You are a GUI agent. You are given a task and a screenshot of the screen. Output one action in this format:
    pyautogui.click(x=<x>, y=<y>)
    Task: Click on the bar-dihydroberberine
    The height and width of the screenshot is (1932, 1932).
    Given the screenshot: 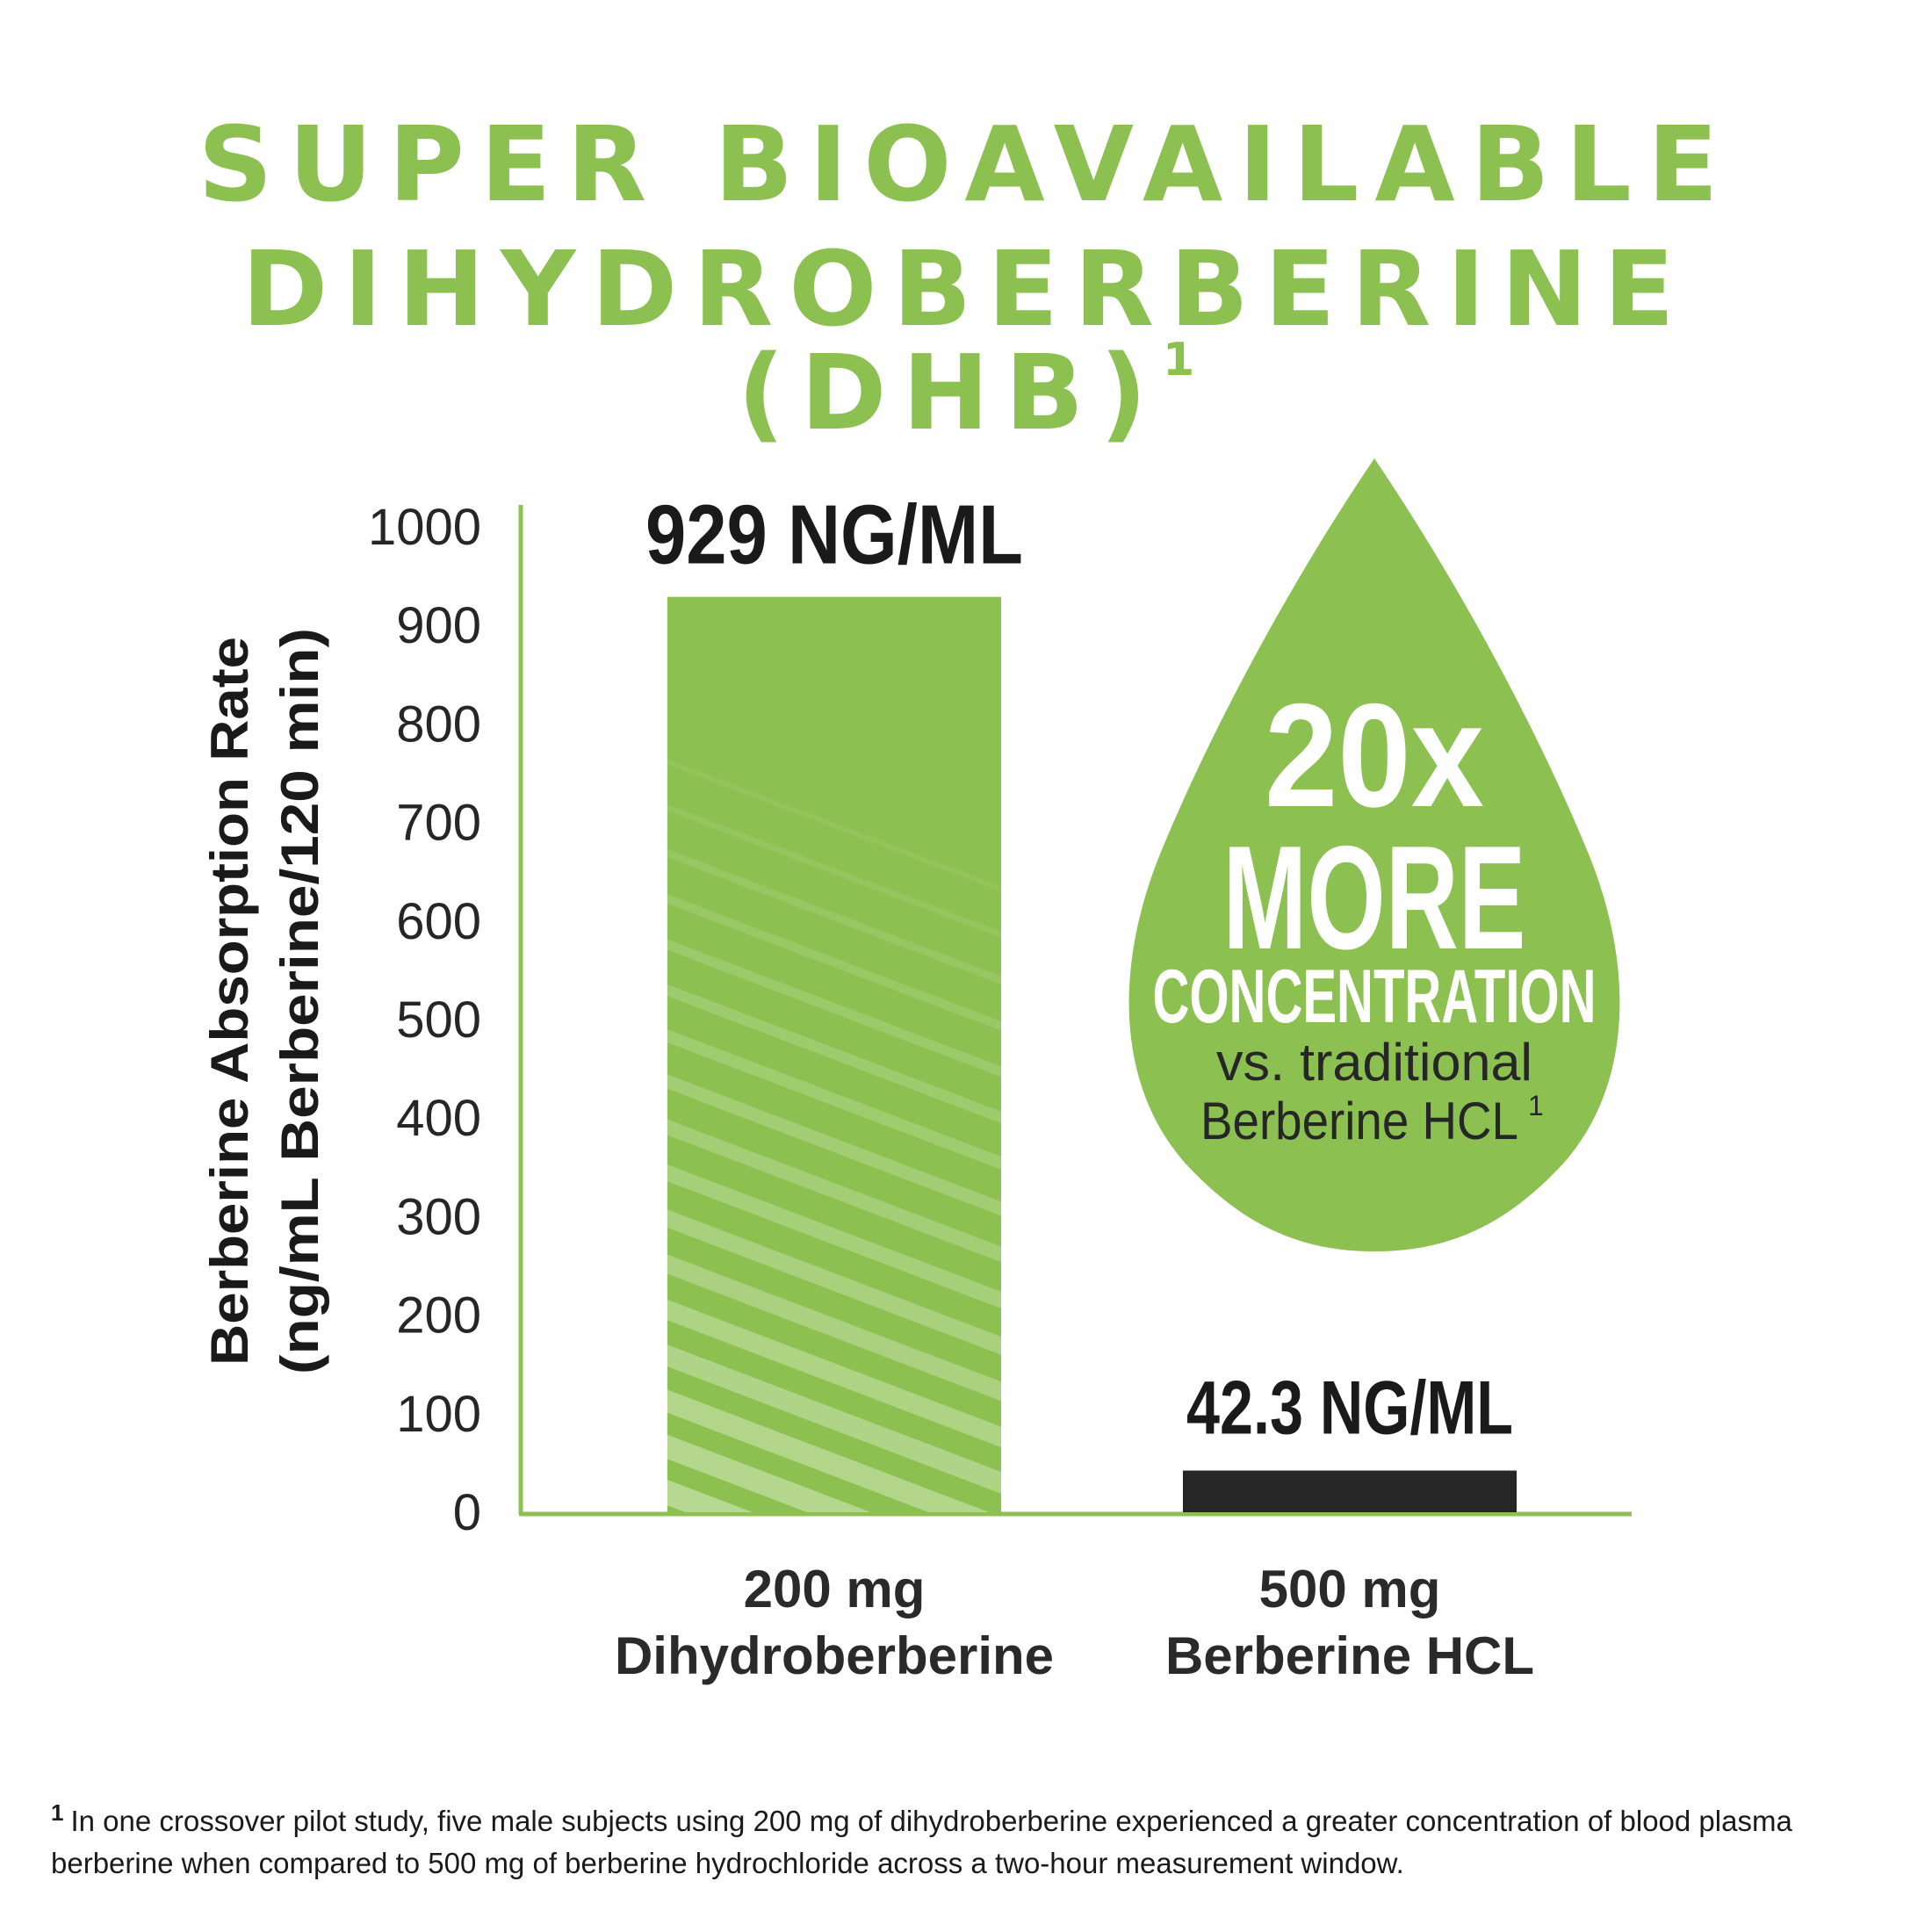 What is the action you would take?
    pyautogui.click(x=834, y=1054)
    